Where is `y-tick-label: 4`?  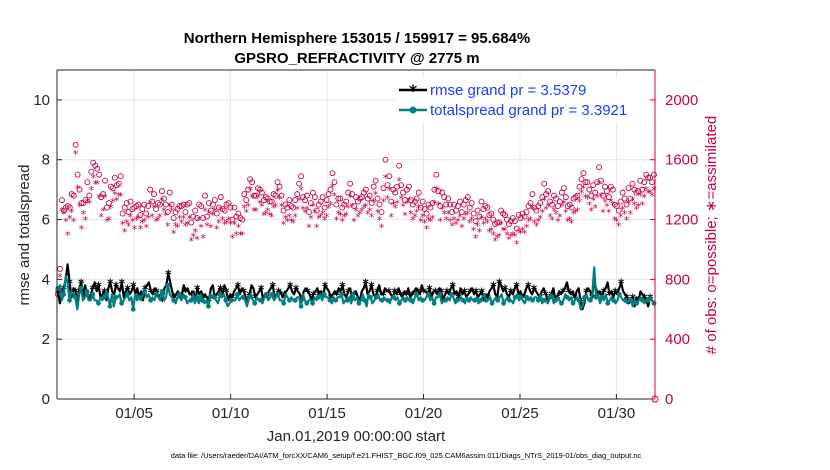
y-tick-label: 4 is located at coordinates (46, 279).